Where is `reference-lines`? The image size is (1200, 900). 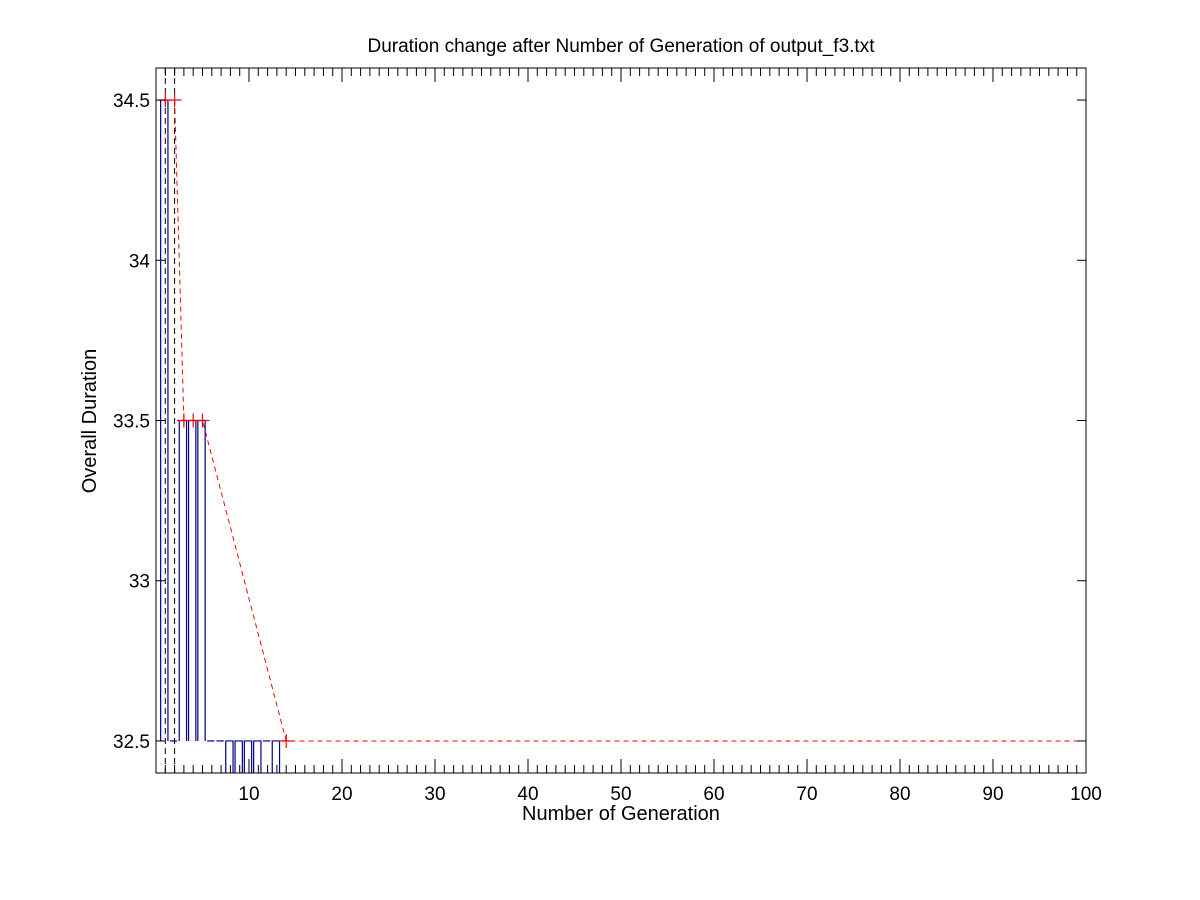
reference-lines is located at coordinates (170, 420).